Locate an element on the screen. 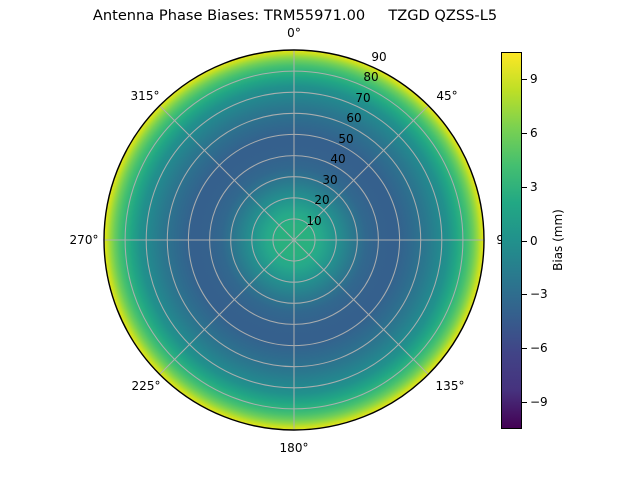 The width and height of the screenshot is (640, 480). angular-tick-45: 45° is located at coordinates (447, 96).